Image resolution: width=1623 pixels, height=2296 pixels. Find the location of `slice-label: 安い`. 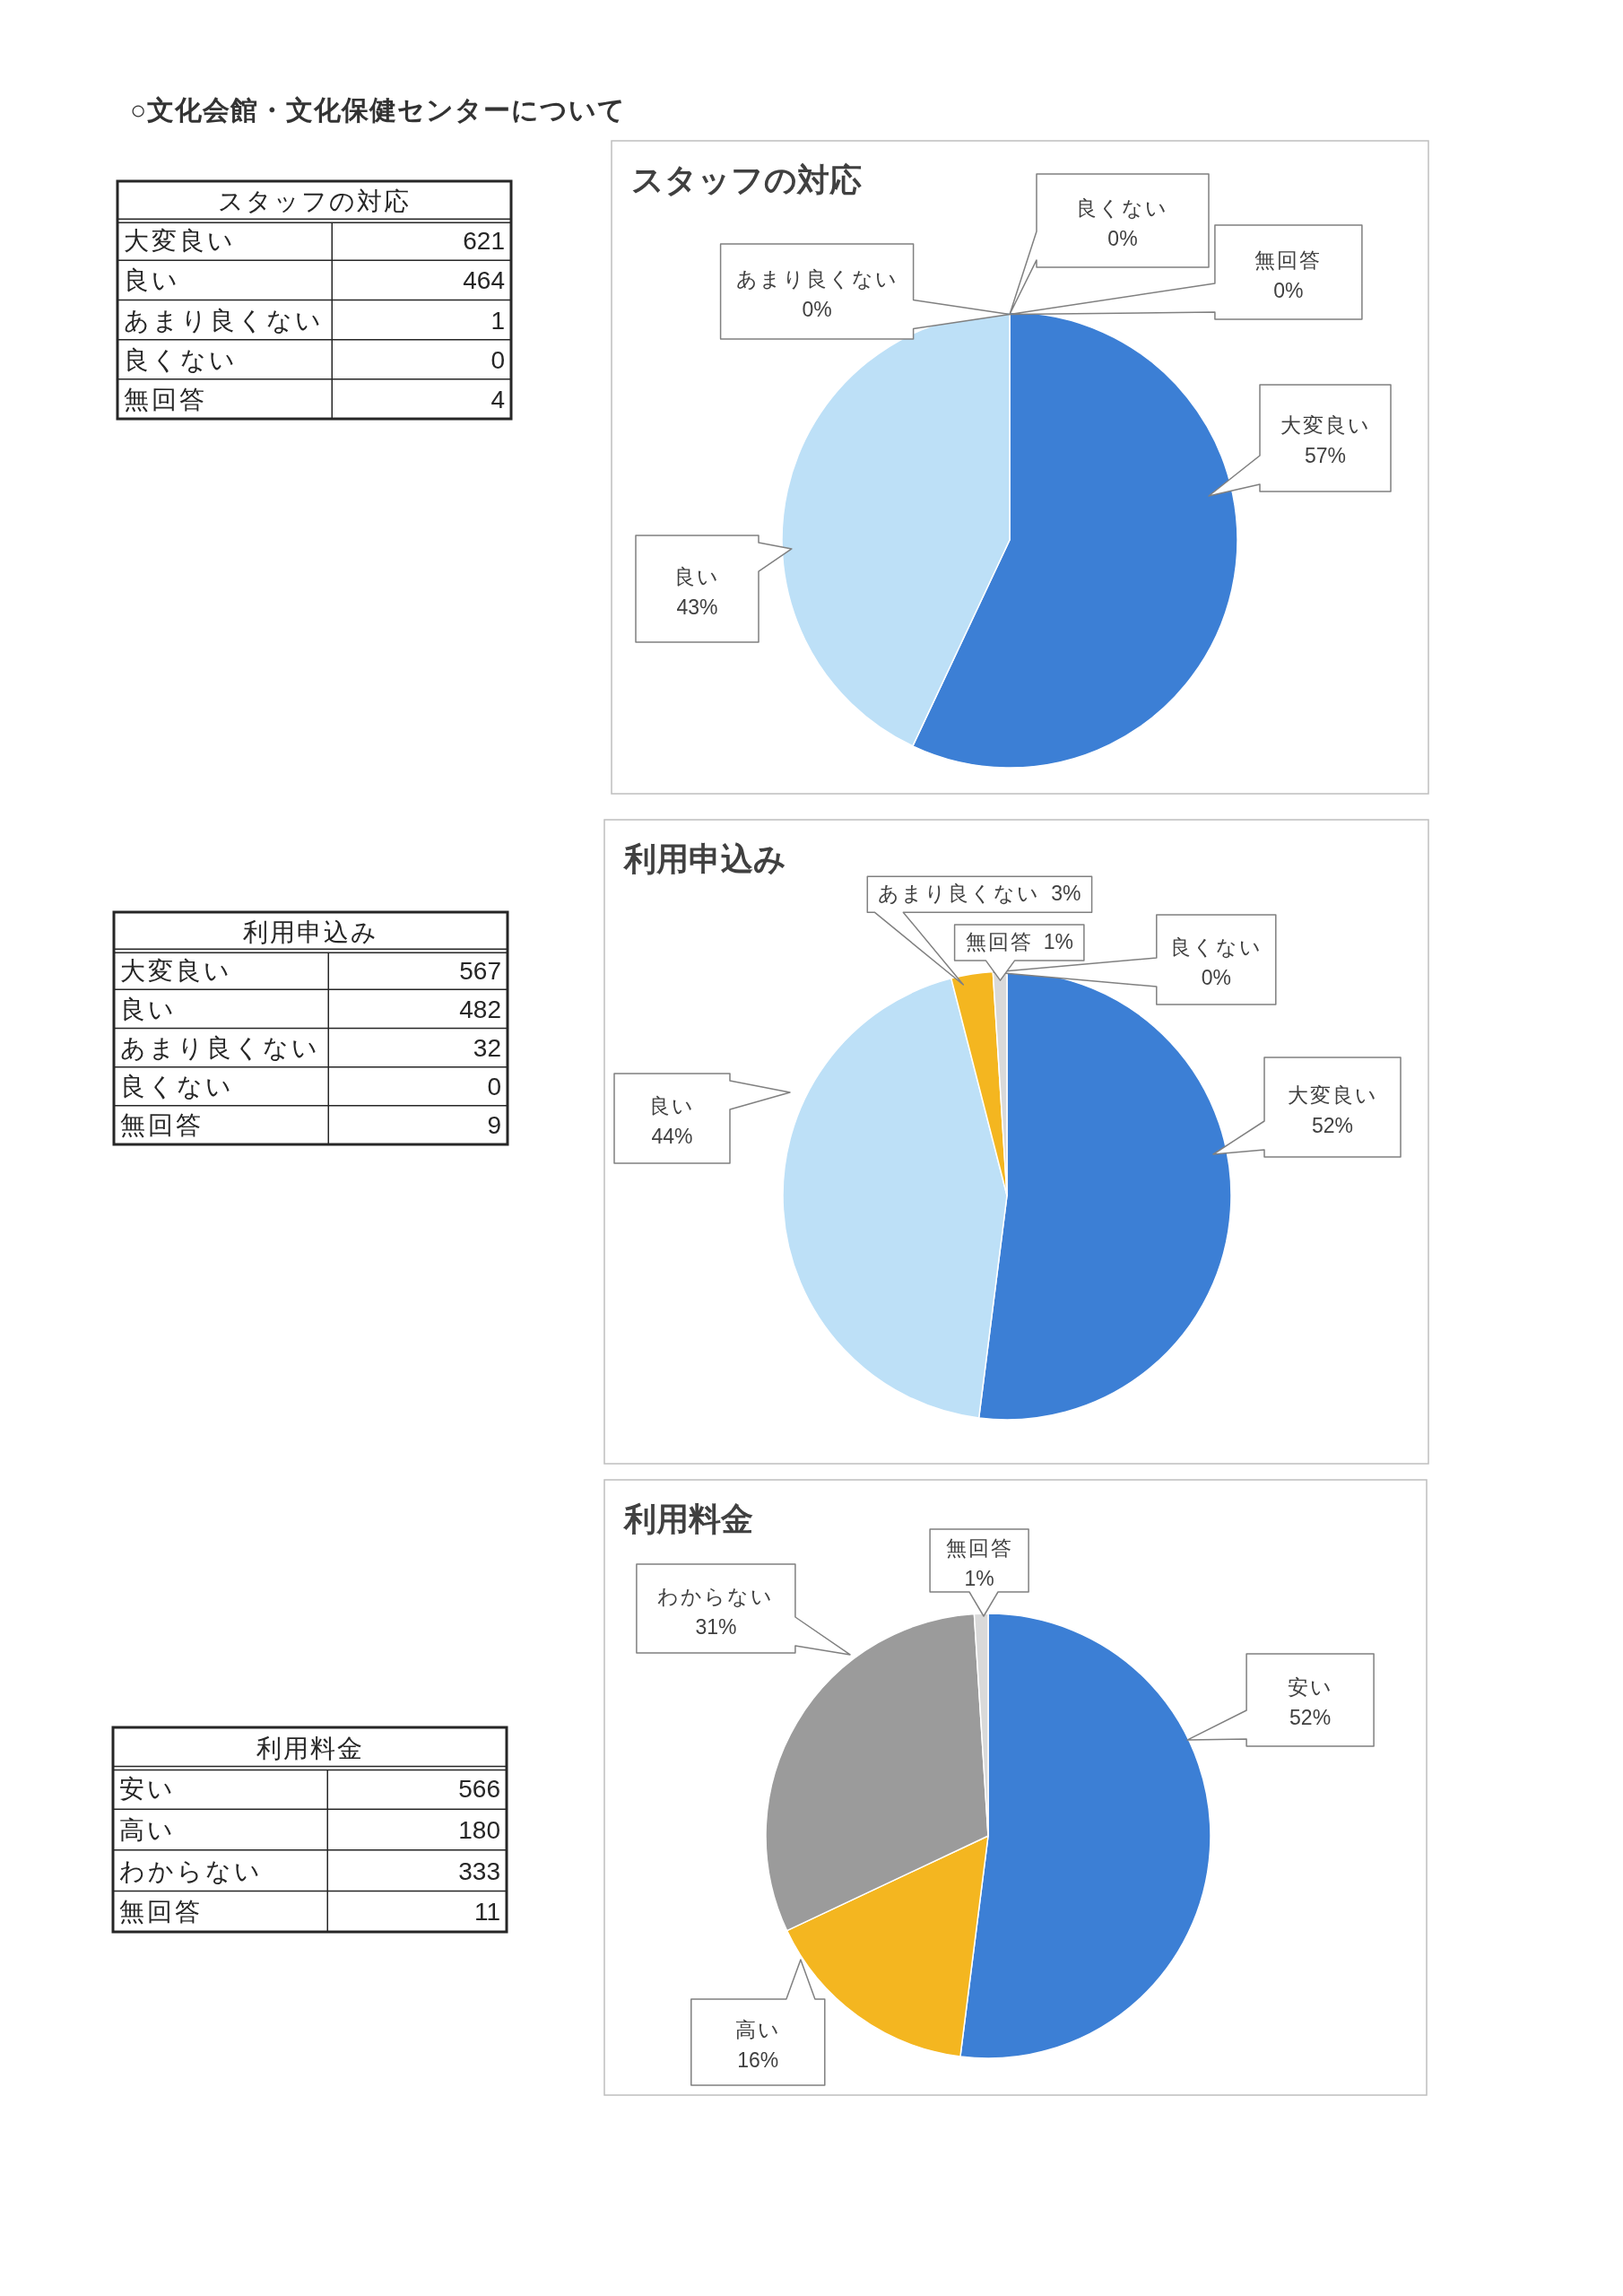

slice-label: 安い is located at coordinates (1310, 1687).